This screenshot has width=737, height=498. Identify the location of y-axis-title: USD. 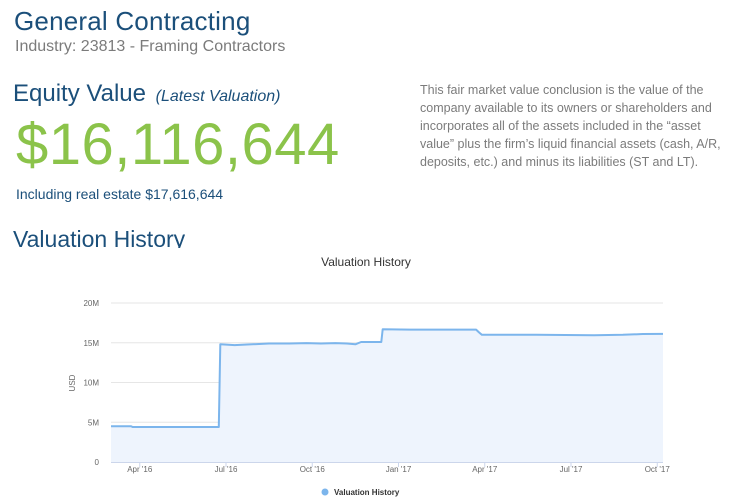
(72, 382).